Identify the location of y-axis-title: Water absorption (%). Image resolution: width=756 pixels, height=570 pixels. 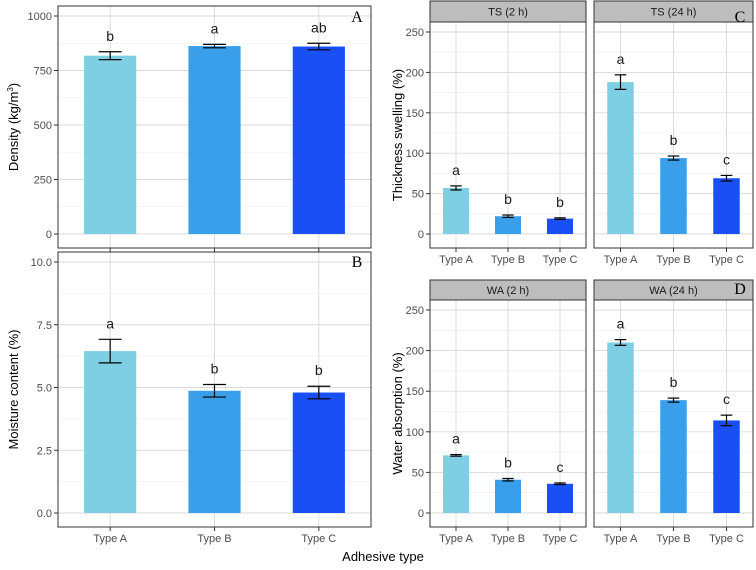
(397, 413).